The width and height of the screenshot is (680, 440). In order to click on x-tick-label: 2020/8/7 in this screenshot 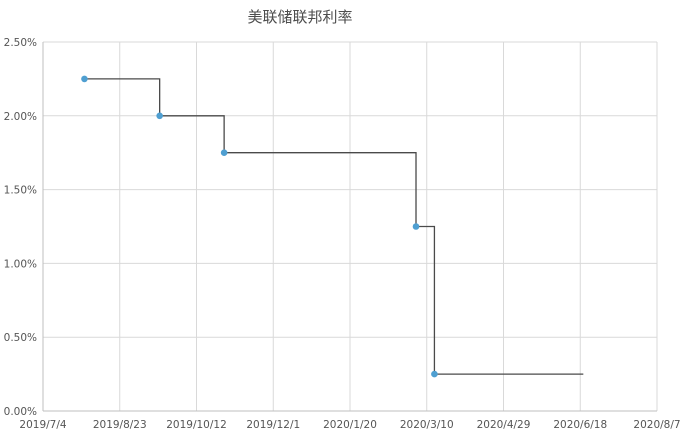, I will do `click(656, 425)`.